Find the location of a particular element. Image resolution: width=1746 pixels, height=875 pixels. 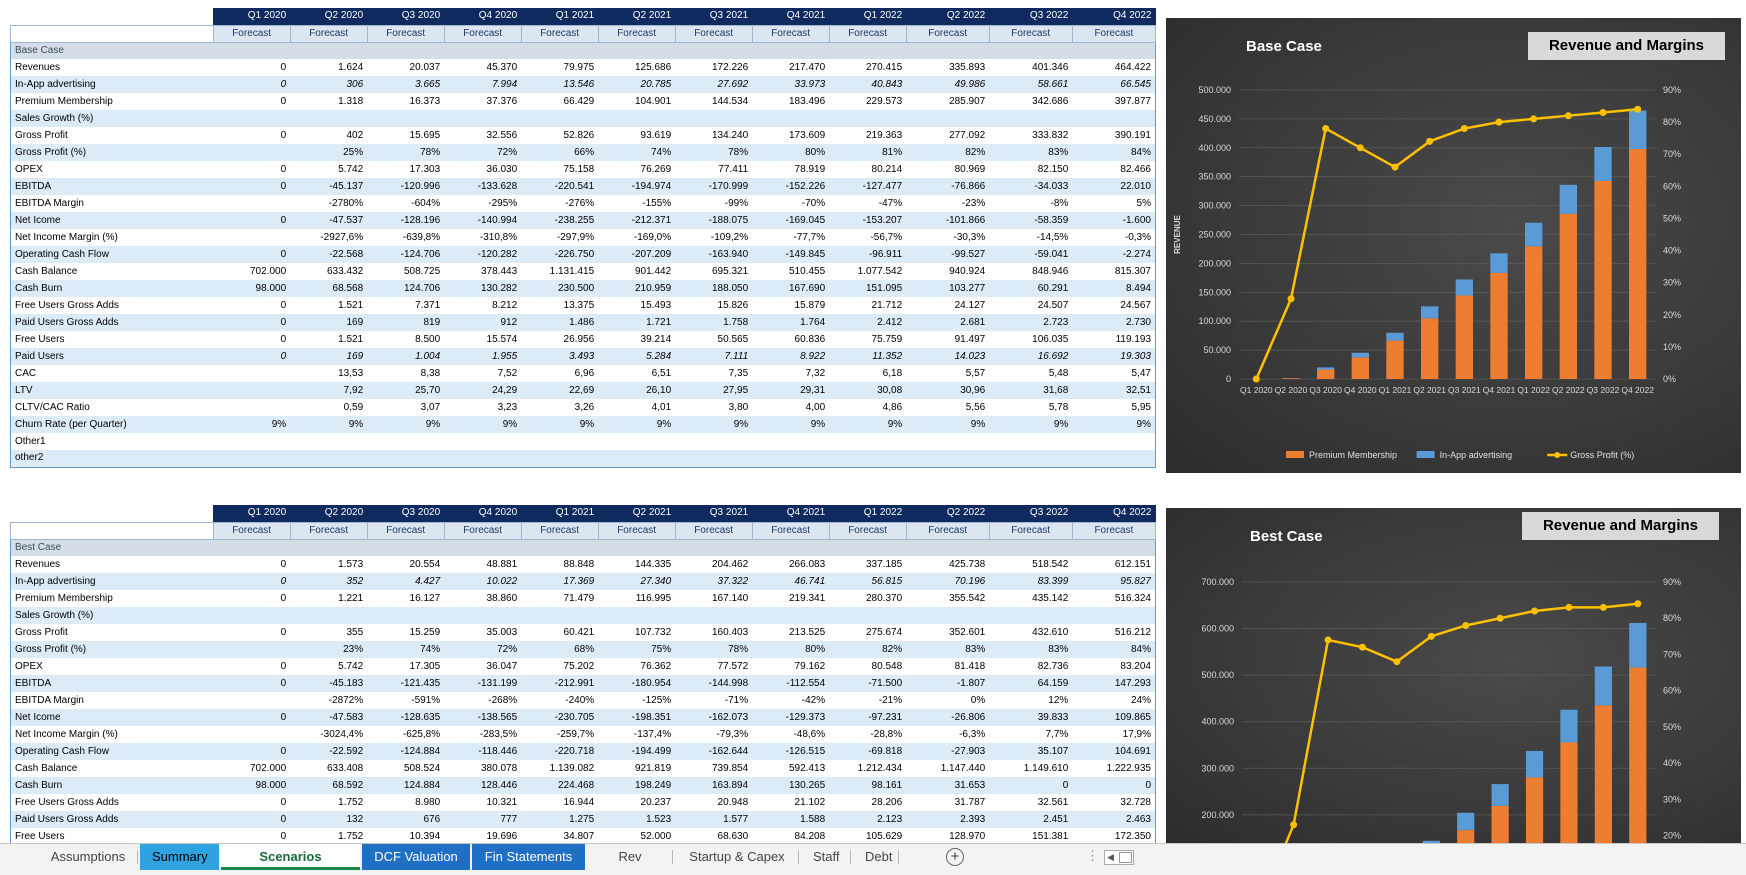

cell-value: -47.583 is located at coordinates (329, 717).